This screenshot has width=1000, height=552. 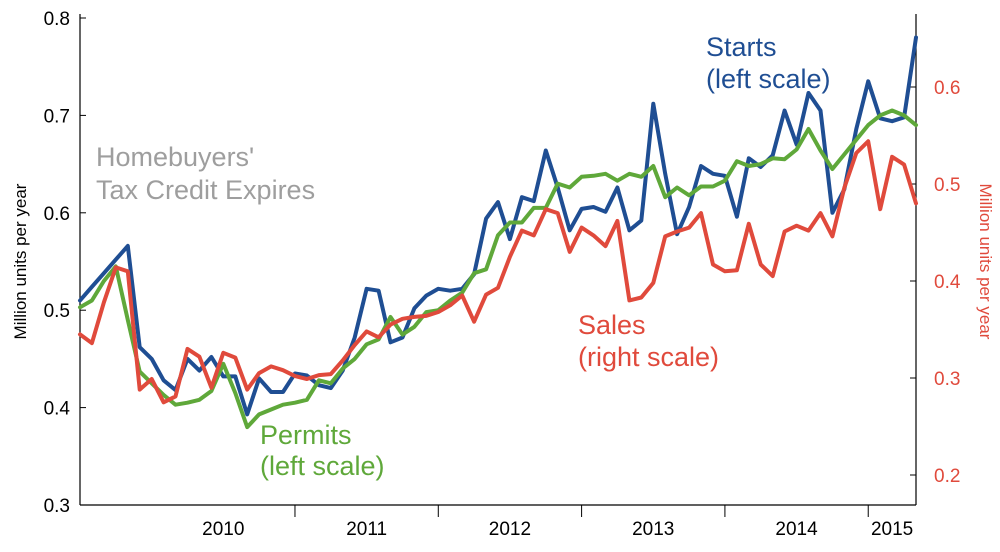 I want to click on left-tick-label: 0.8, so click(x=57, y=19).